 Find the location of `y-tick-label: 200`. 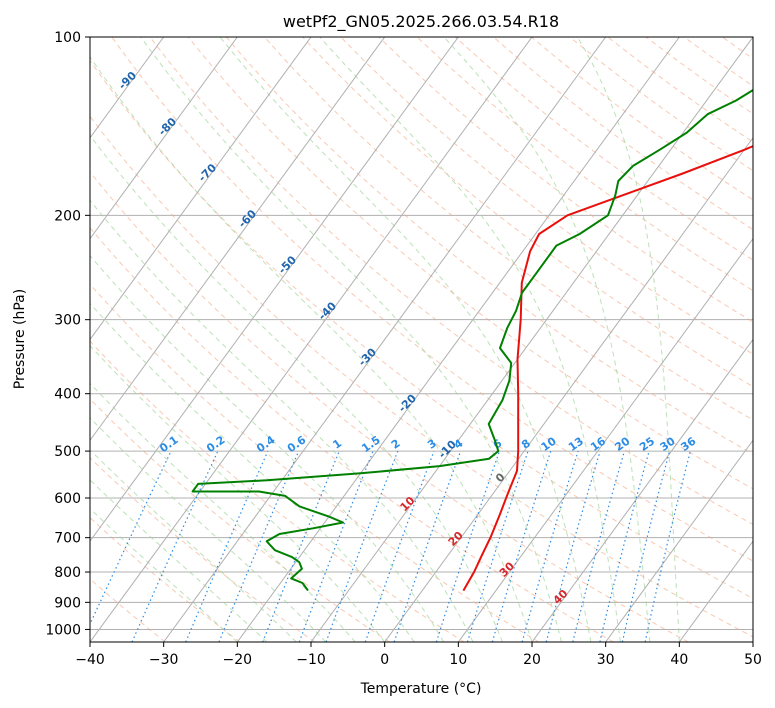

y-tick-label: 200 is located at coordinates (67, 216).